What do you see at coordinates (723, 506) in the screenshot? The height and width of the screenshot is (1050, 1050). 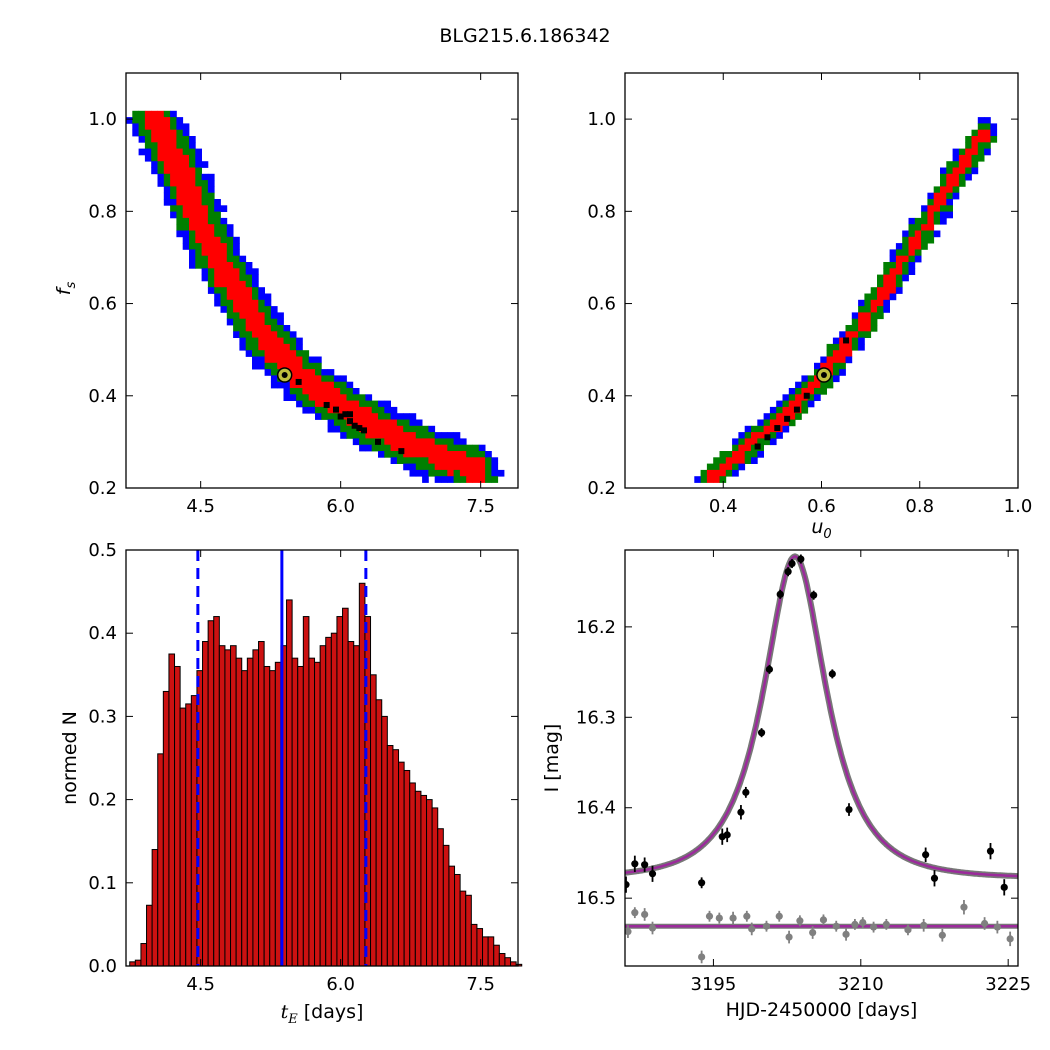 I see `x-tick-label: 0.4` at bounding box center [723, 506].